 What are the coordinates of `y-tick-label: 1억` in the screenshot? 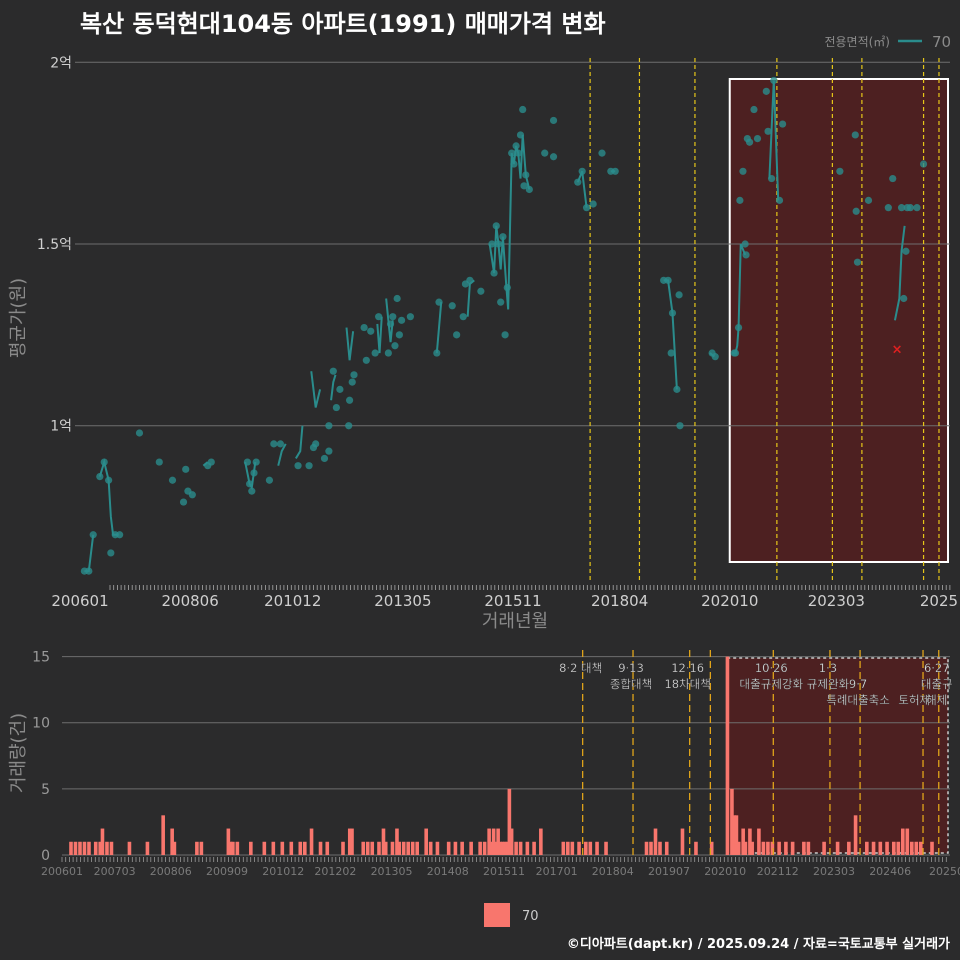 It's located at (61, 427).